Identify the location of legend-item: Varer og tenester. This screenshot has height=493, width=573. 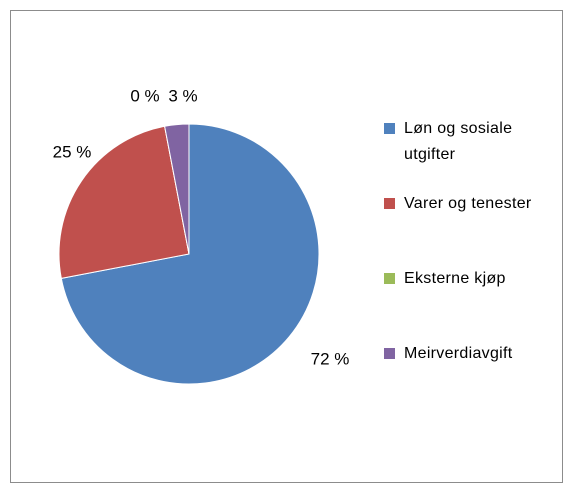
(457, 228).